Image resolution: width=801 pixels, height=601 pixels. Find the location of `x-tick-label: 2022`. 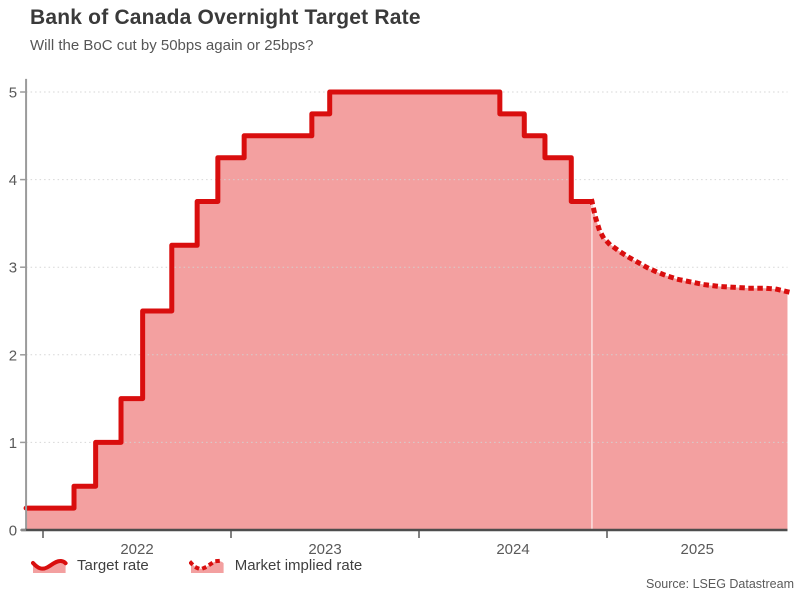

x-tick-label: 2022 is located at coordinates (136, 549).